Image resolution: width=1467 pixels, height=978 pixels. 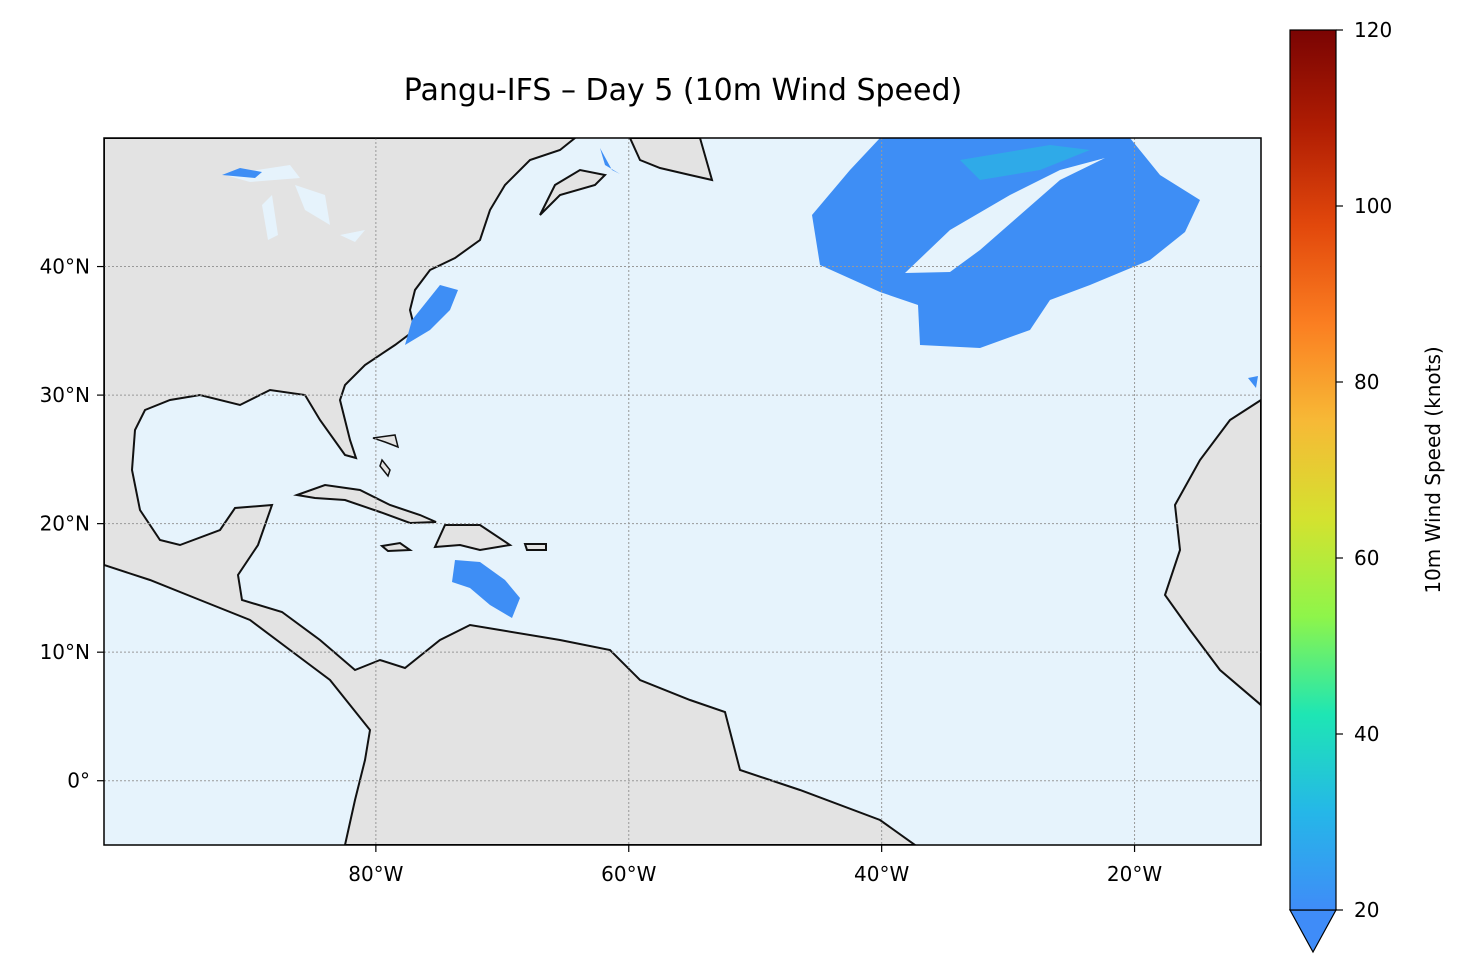 What do you see at coordinates (1373, 30) in the screenshot?
I see `colorbar-tick-label: 120` at bounding box center [1373, 30].